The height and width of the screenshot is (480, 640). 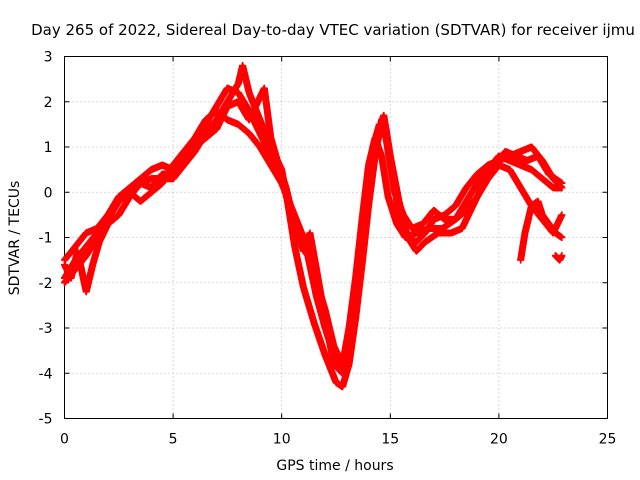 I want to click on x-tick-label: 10, so click(x=282, y=440).